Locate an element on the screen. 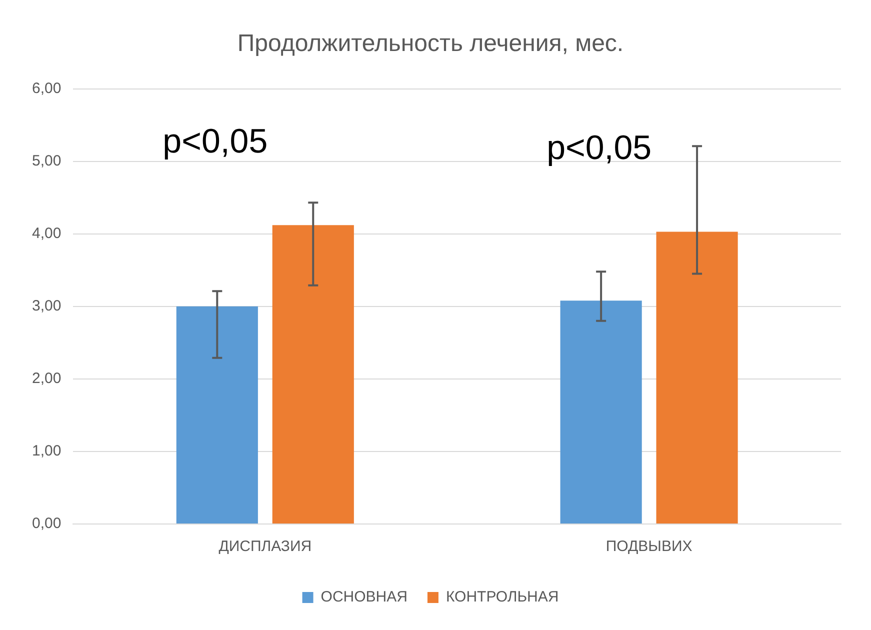  y-tick-label: 0,00 is located at coordinates (47, 523).